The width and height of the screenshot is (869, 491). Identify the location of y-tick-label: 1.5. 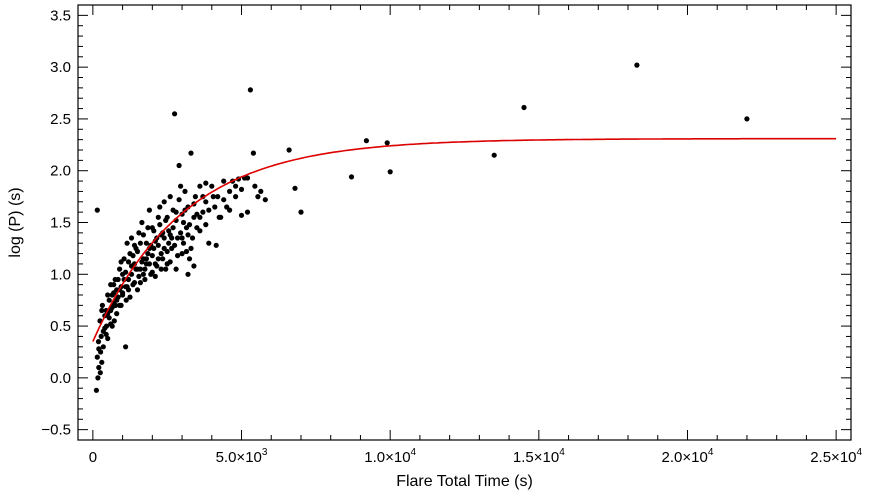
(60, 223).